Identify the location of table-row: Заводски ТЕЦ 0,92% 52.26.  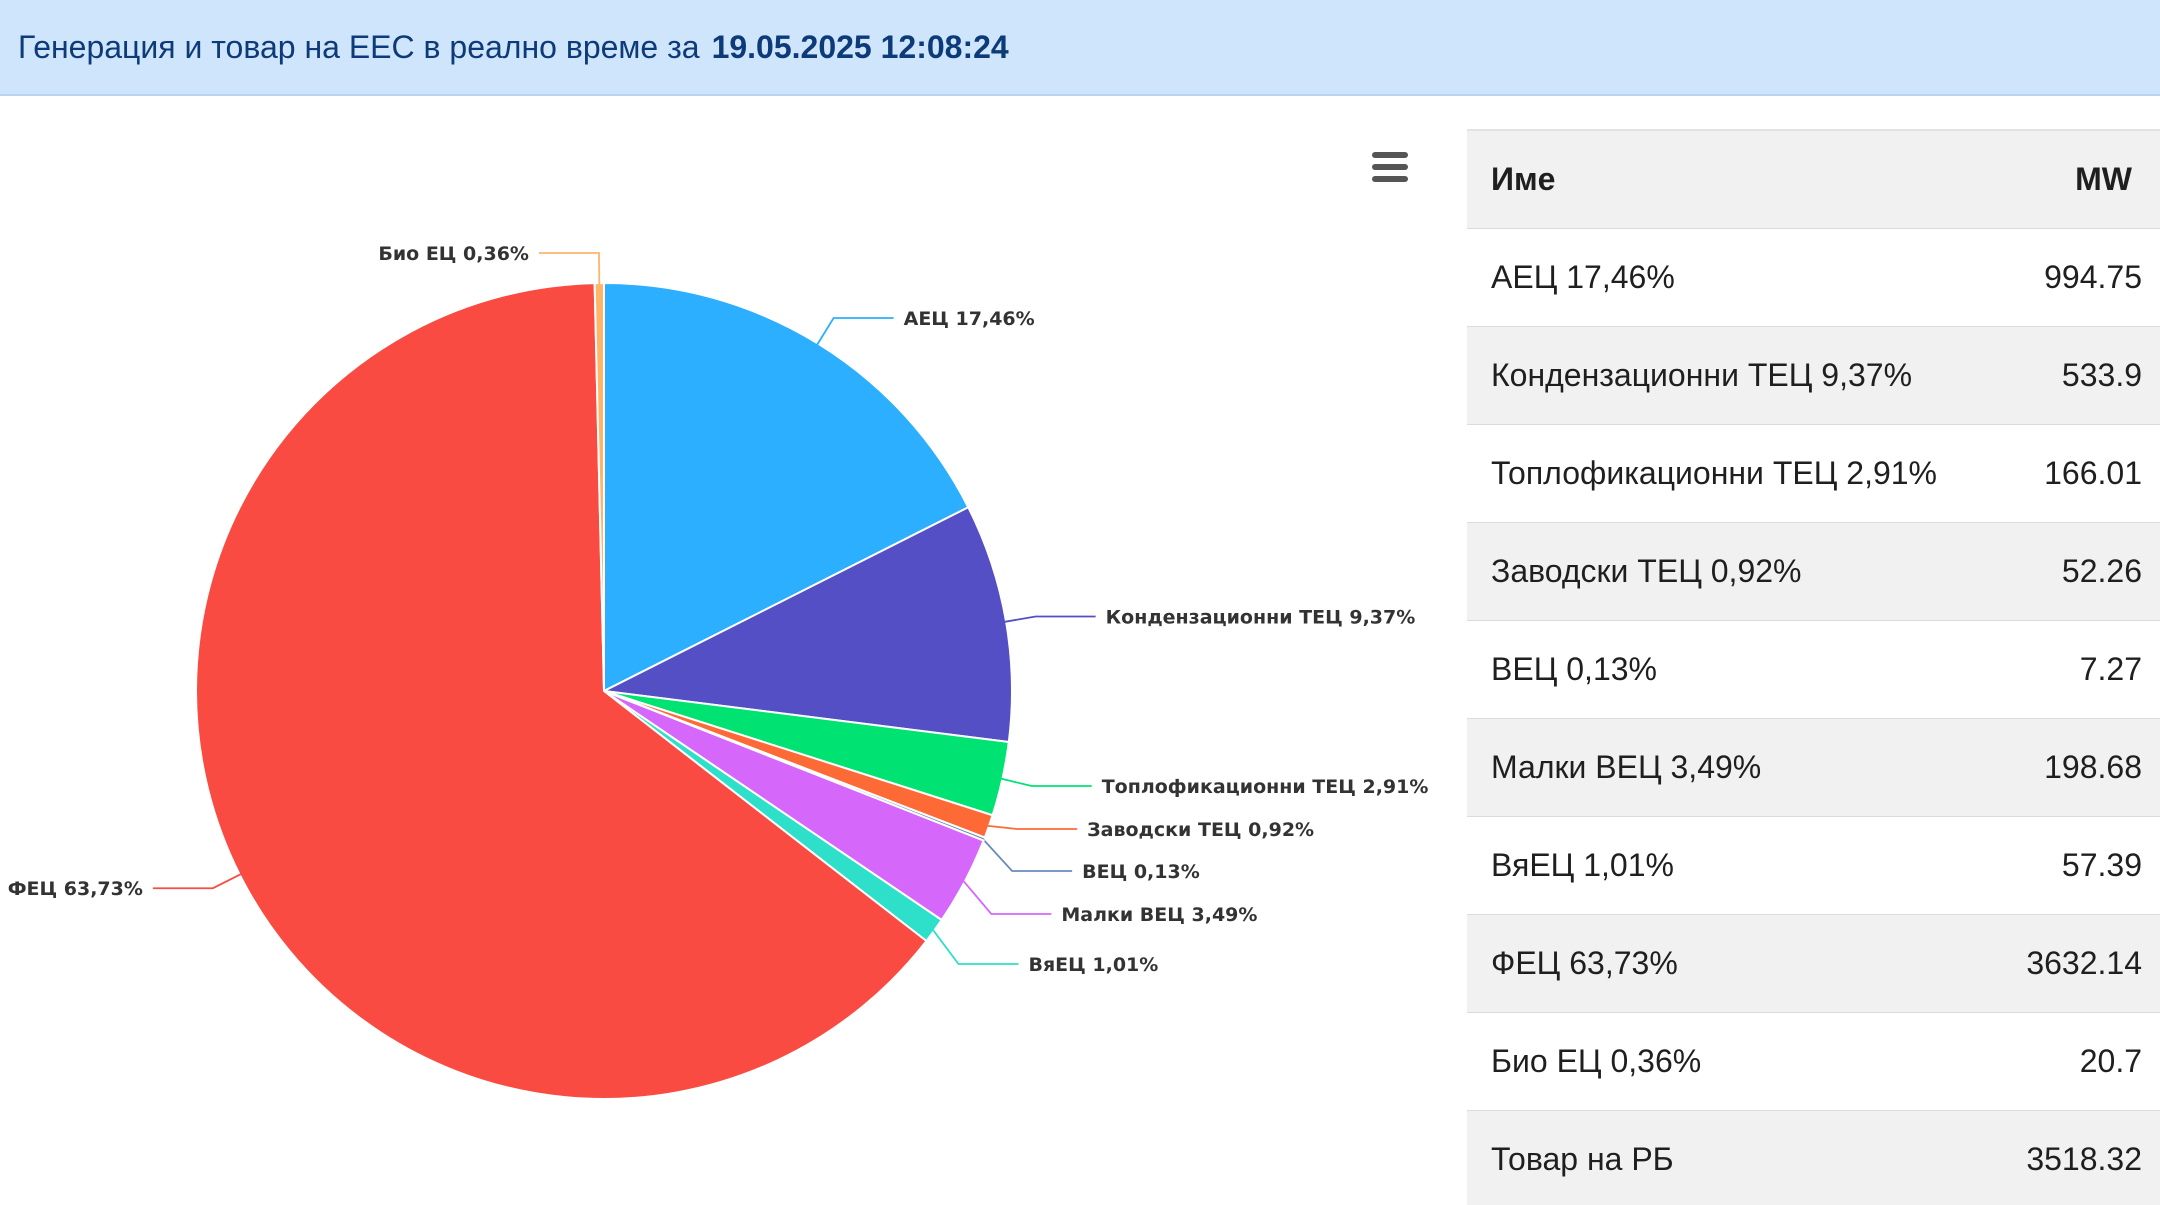
(1813, 572).